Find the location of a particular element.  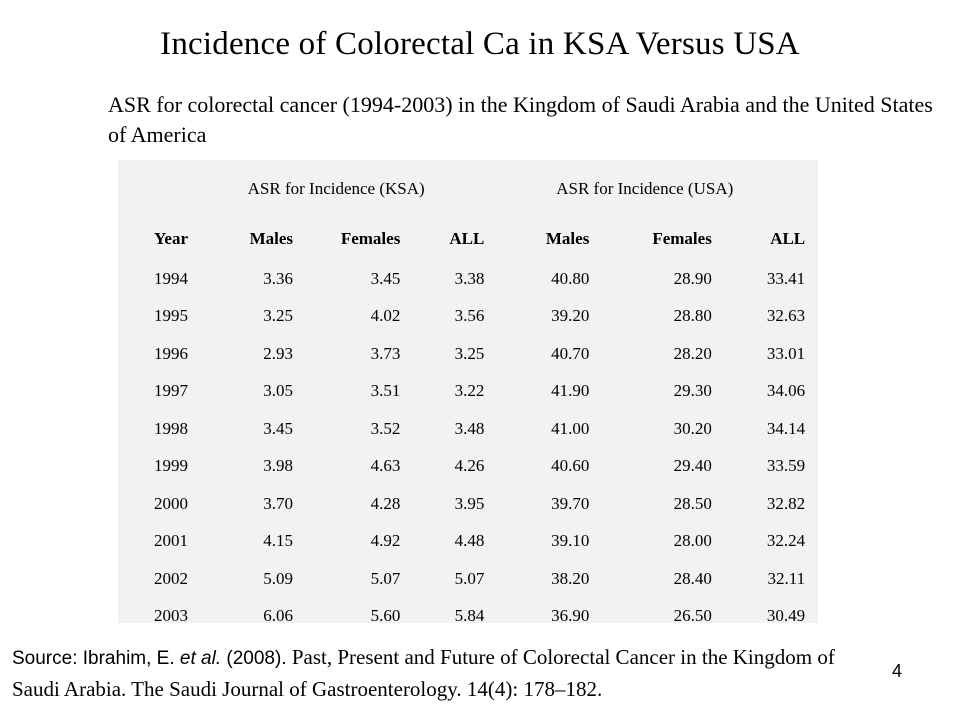

cell-ksa-all: 3.95 is located at coordinates (469, 503).